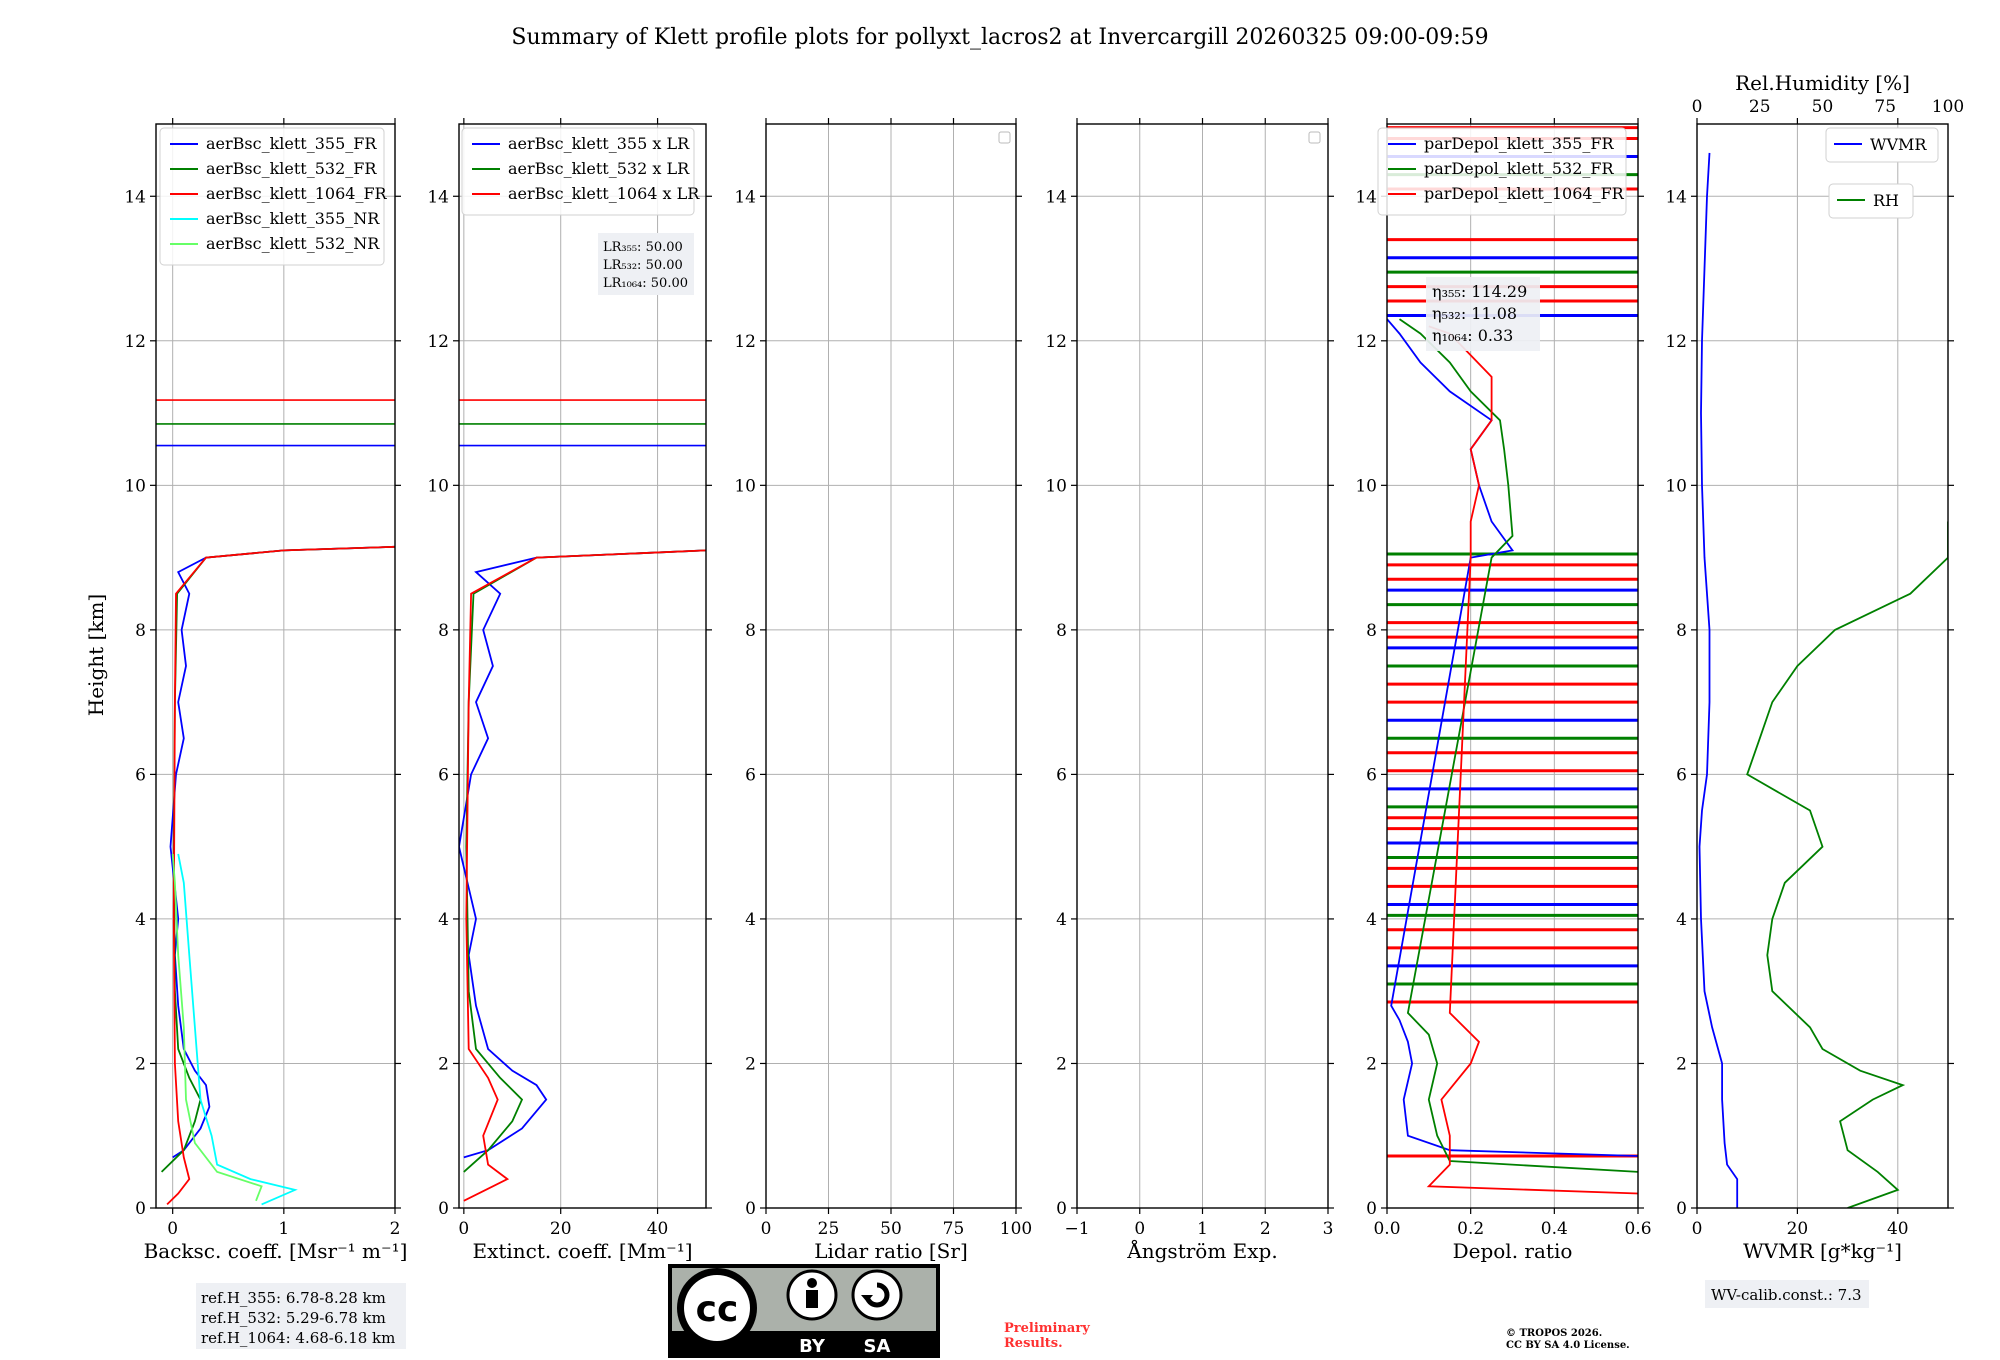 This screenshot has width=2000, height=1360. What do you see at coordinates (891, 1251) in the screenshot?
I see `x-axis-label: Lidar ratio [Sr]` at bounding box center [891, 1251].